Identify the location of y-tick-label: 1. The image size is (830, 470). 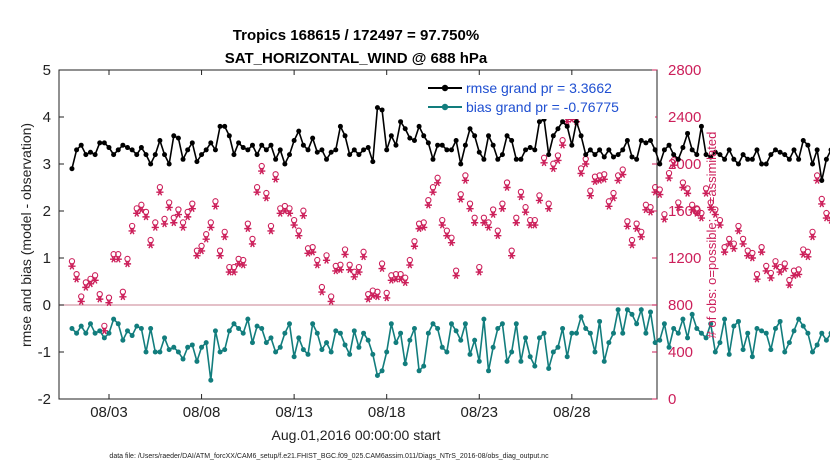
(47, 258).